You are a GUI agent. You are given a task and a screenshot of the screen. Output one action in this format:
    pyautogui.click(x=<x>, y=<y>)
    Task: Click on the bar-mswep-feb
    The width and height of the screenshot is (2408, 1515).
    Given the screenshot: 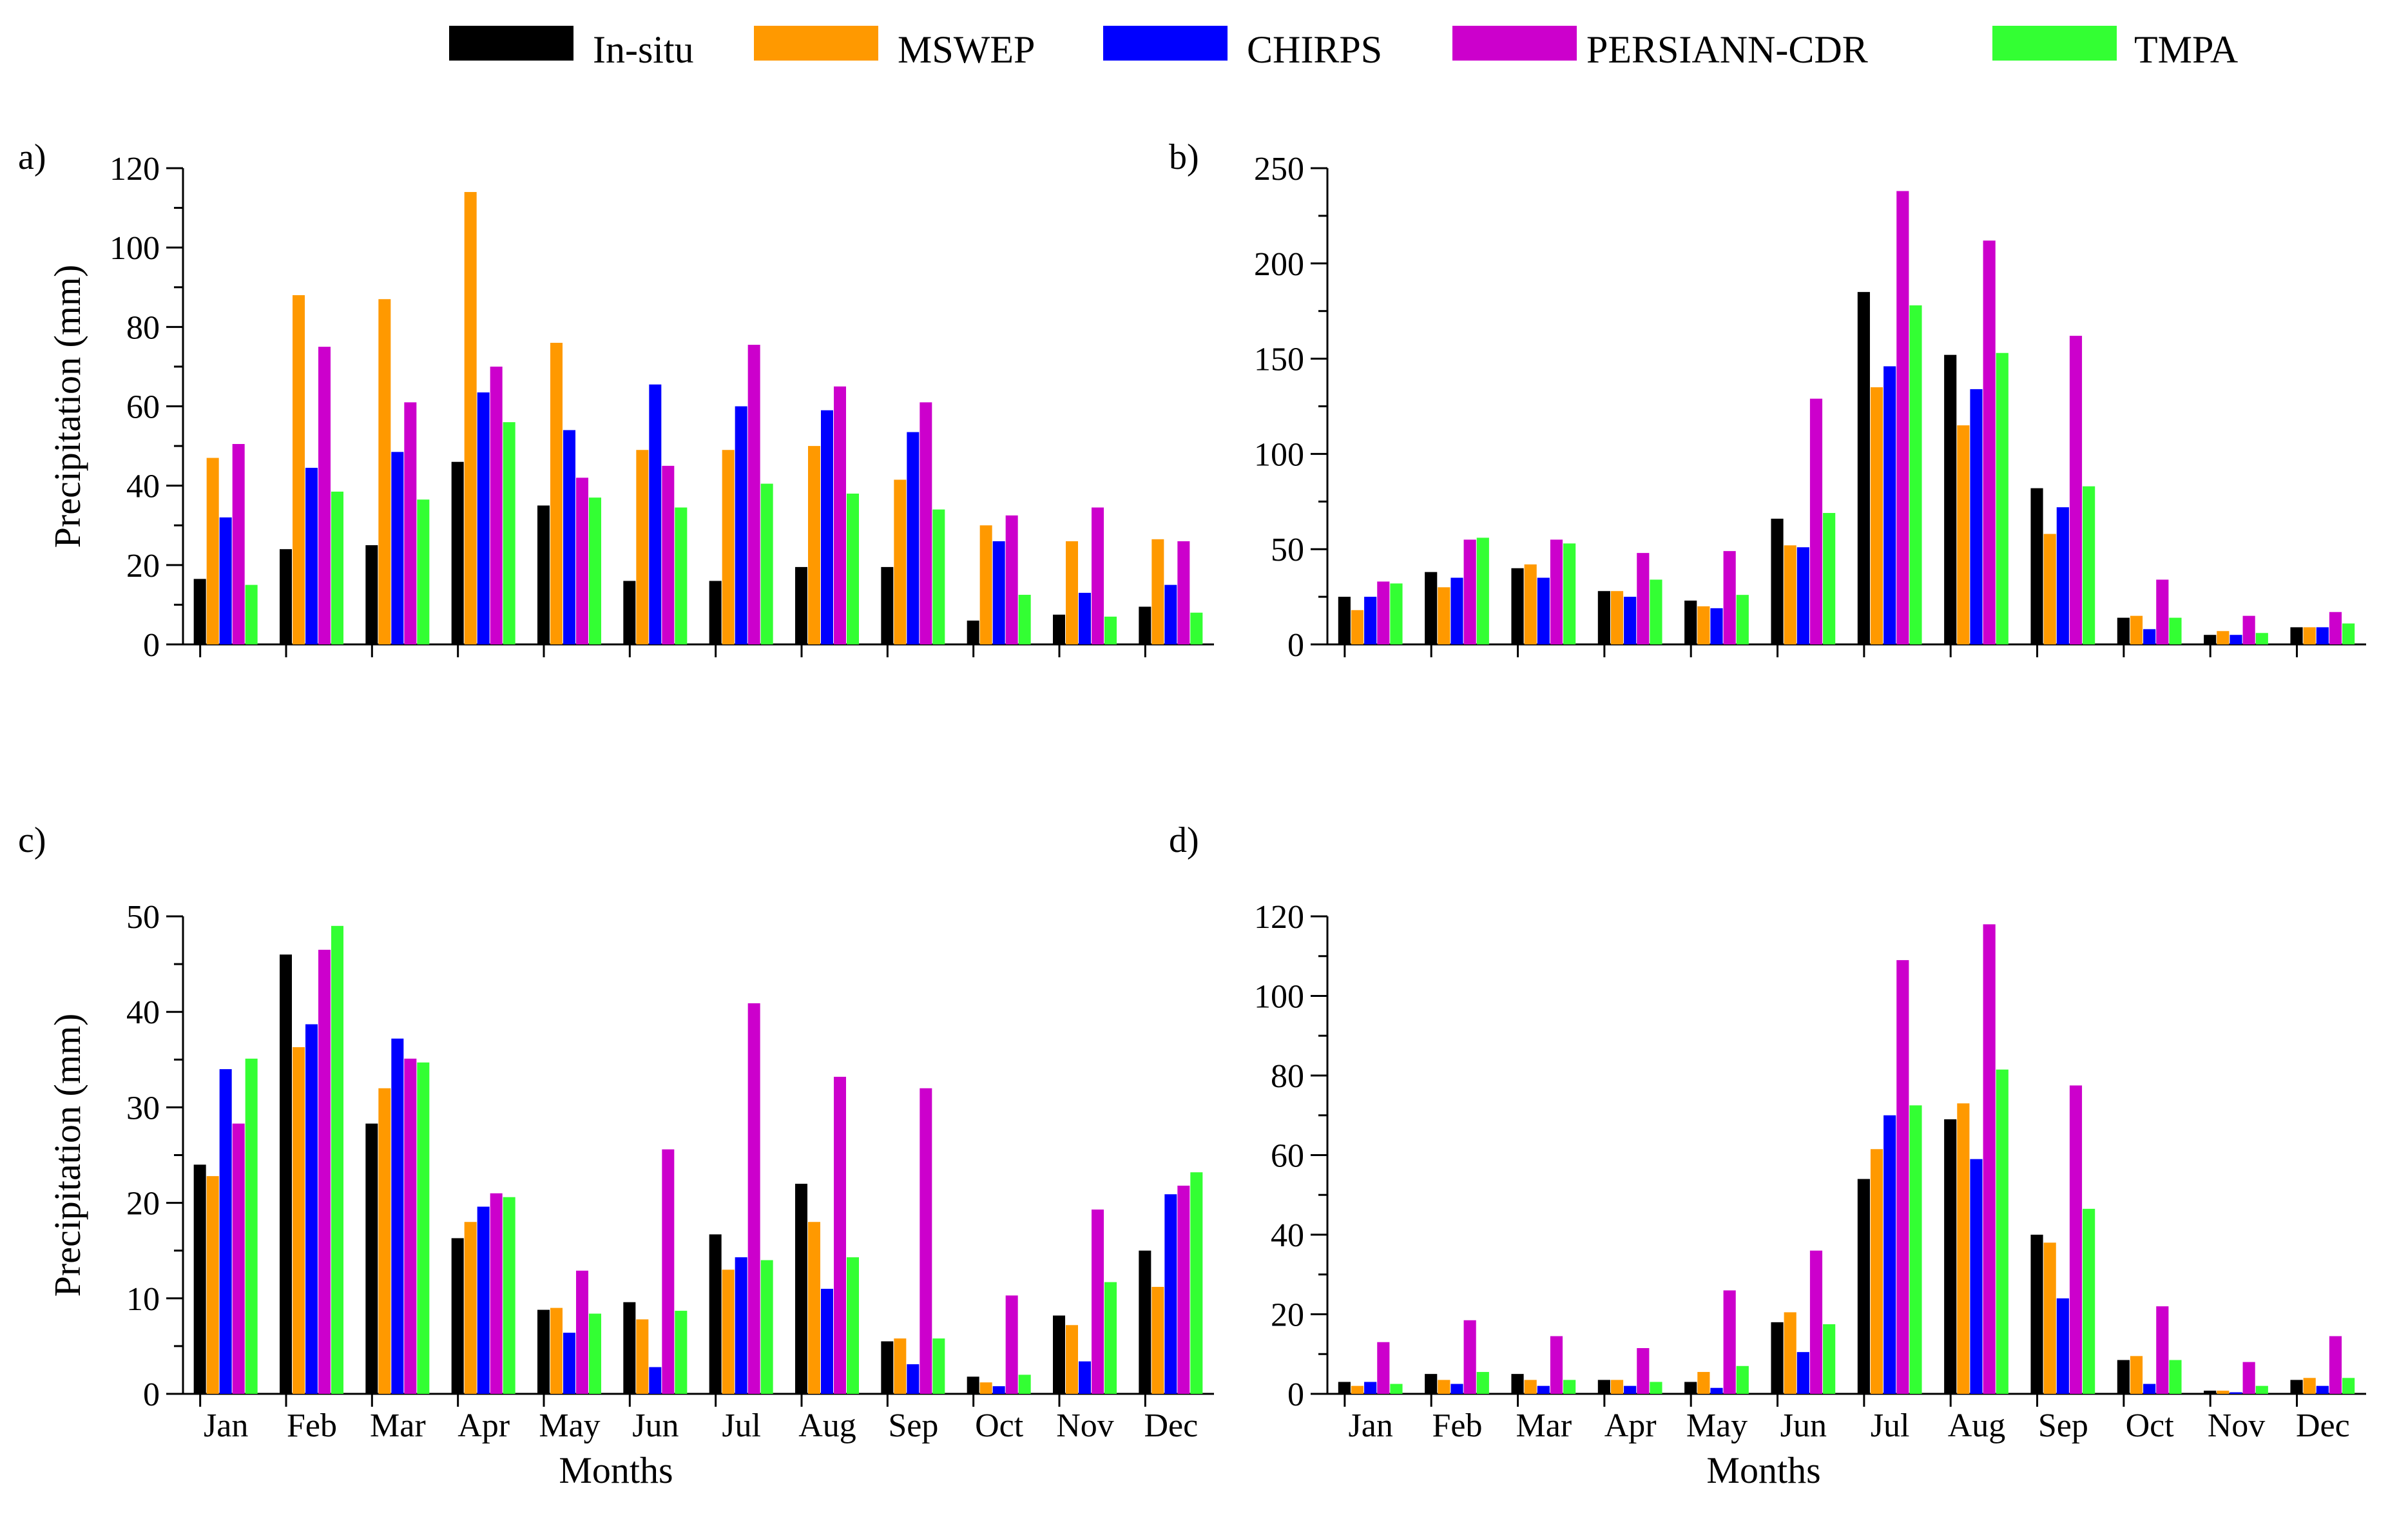 What is the action you would take?
    pyautogui.click(x=1444, y=1387)
    